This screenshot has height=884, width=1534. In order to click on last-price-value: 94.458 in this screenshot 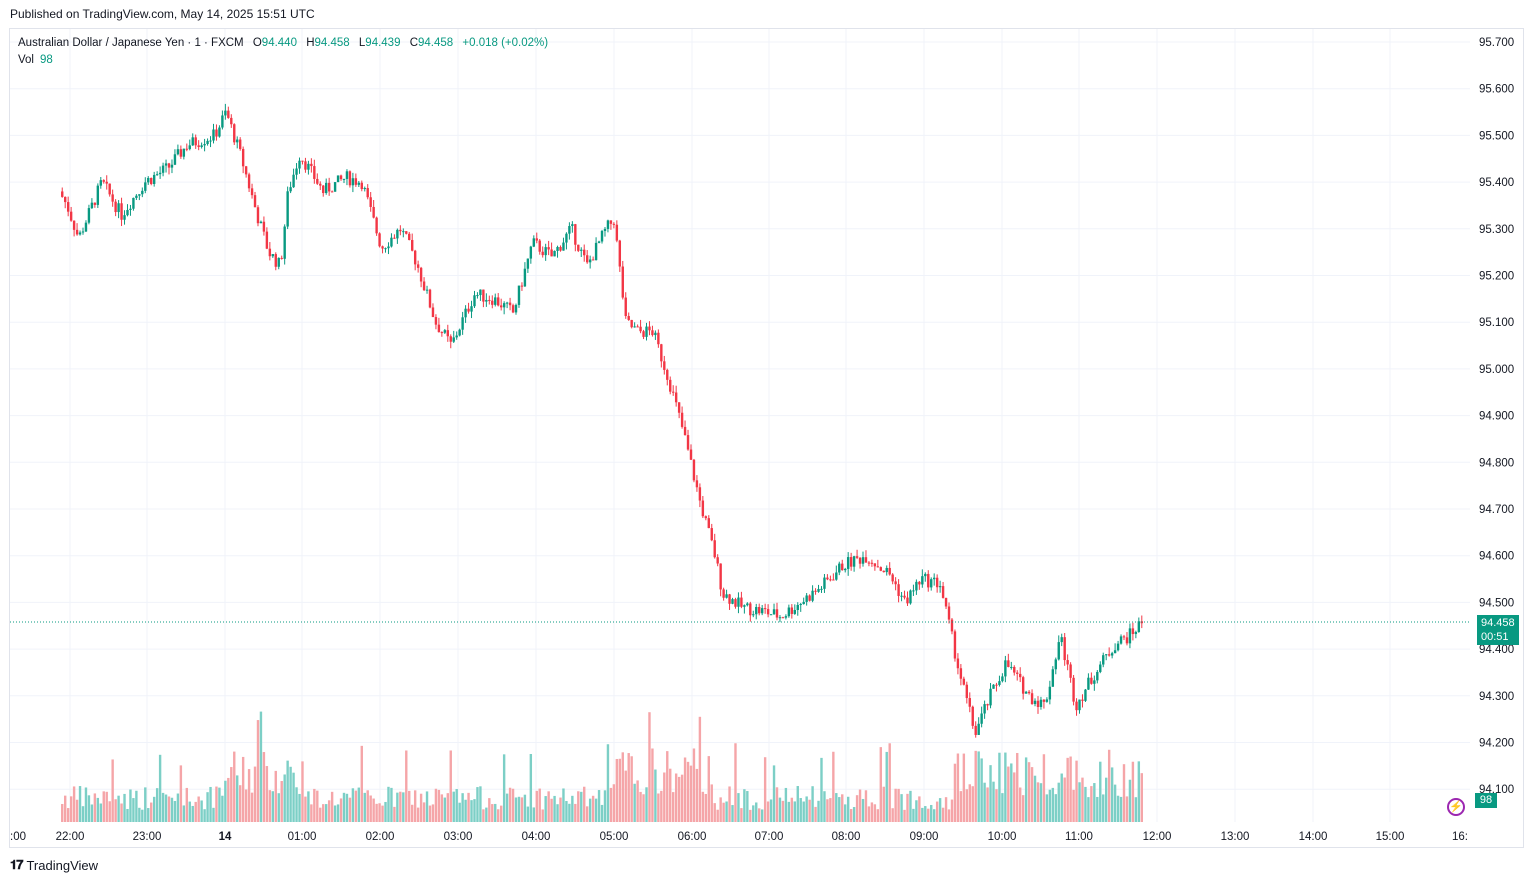, I will do `click(1498, 623)`.